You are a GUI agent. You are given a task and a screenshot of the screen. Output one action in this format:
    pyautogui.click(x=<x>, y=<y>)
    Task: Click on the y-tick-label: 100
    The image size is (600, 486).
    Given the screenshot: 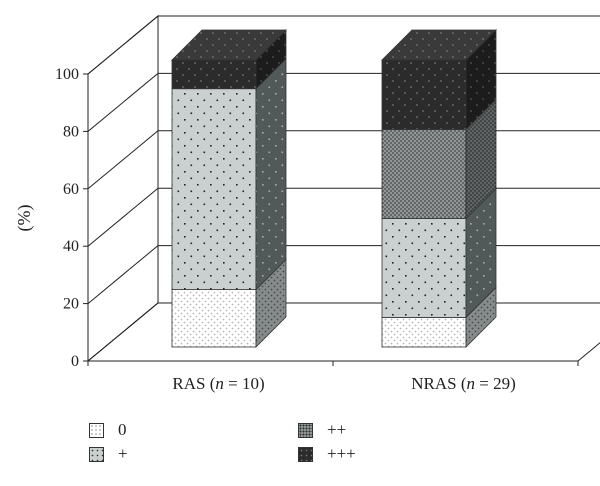 What is the action you would take?
    pyautogui.click(x=67, y=74)
    